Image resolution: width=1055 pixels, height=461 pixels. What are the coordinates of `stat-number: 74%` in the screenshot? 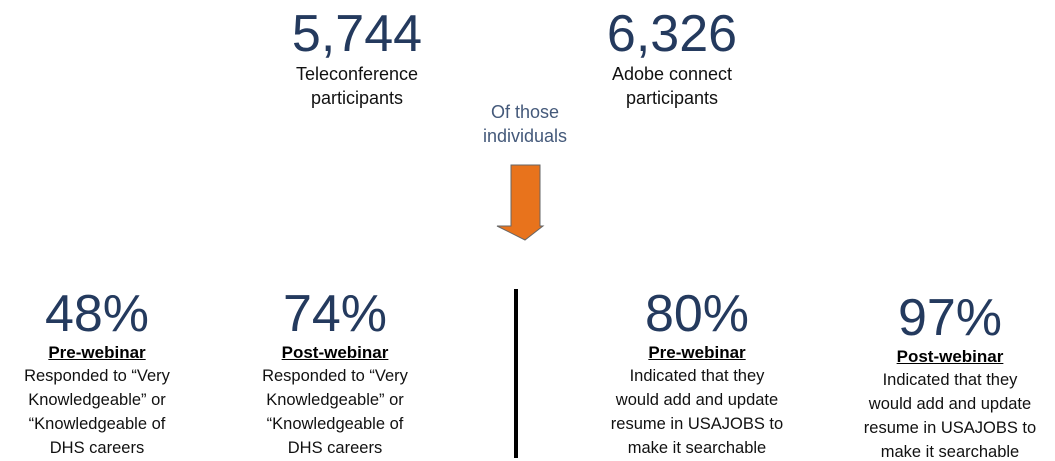 It's located at (335, 314).